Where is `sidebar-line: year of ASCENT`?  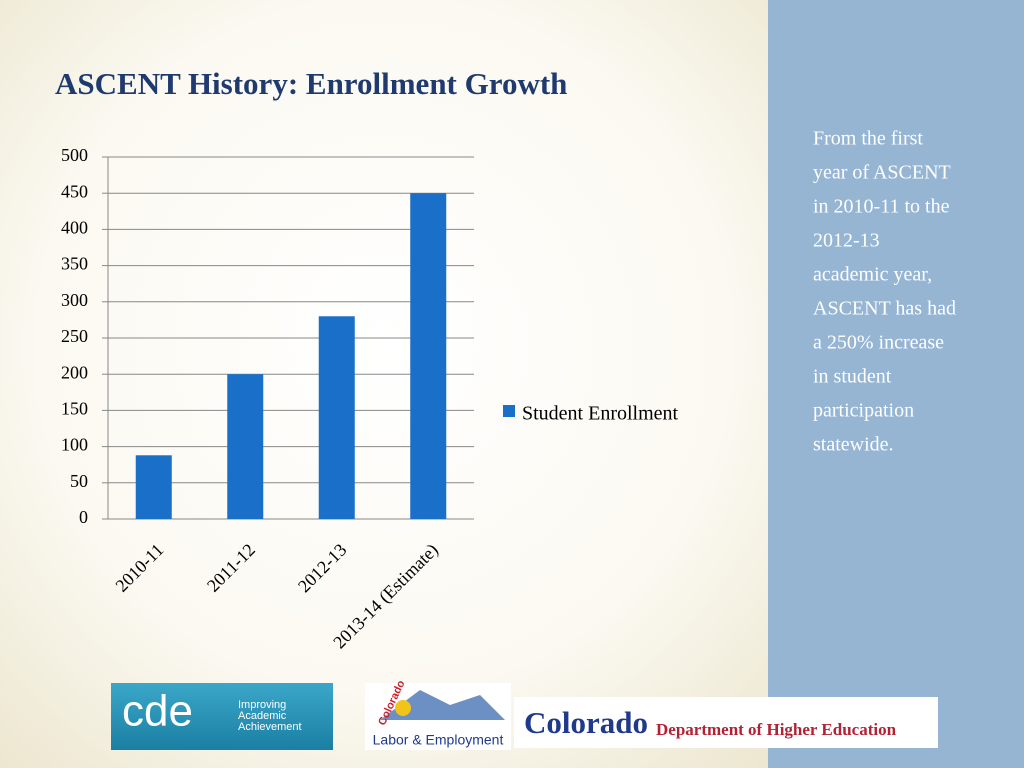
sidebar-line: year of ASCENT is located at coordinates (882, 173).